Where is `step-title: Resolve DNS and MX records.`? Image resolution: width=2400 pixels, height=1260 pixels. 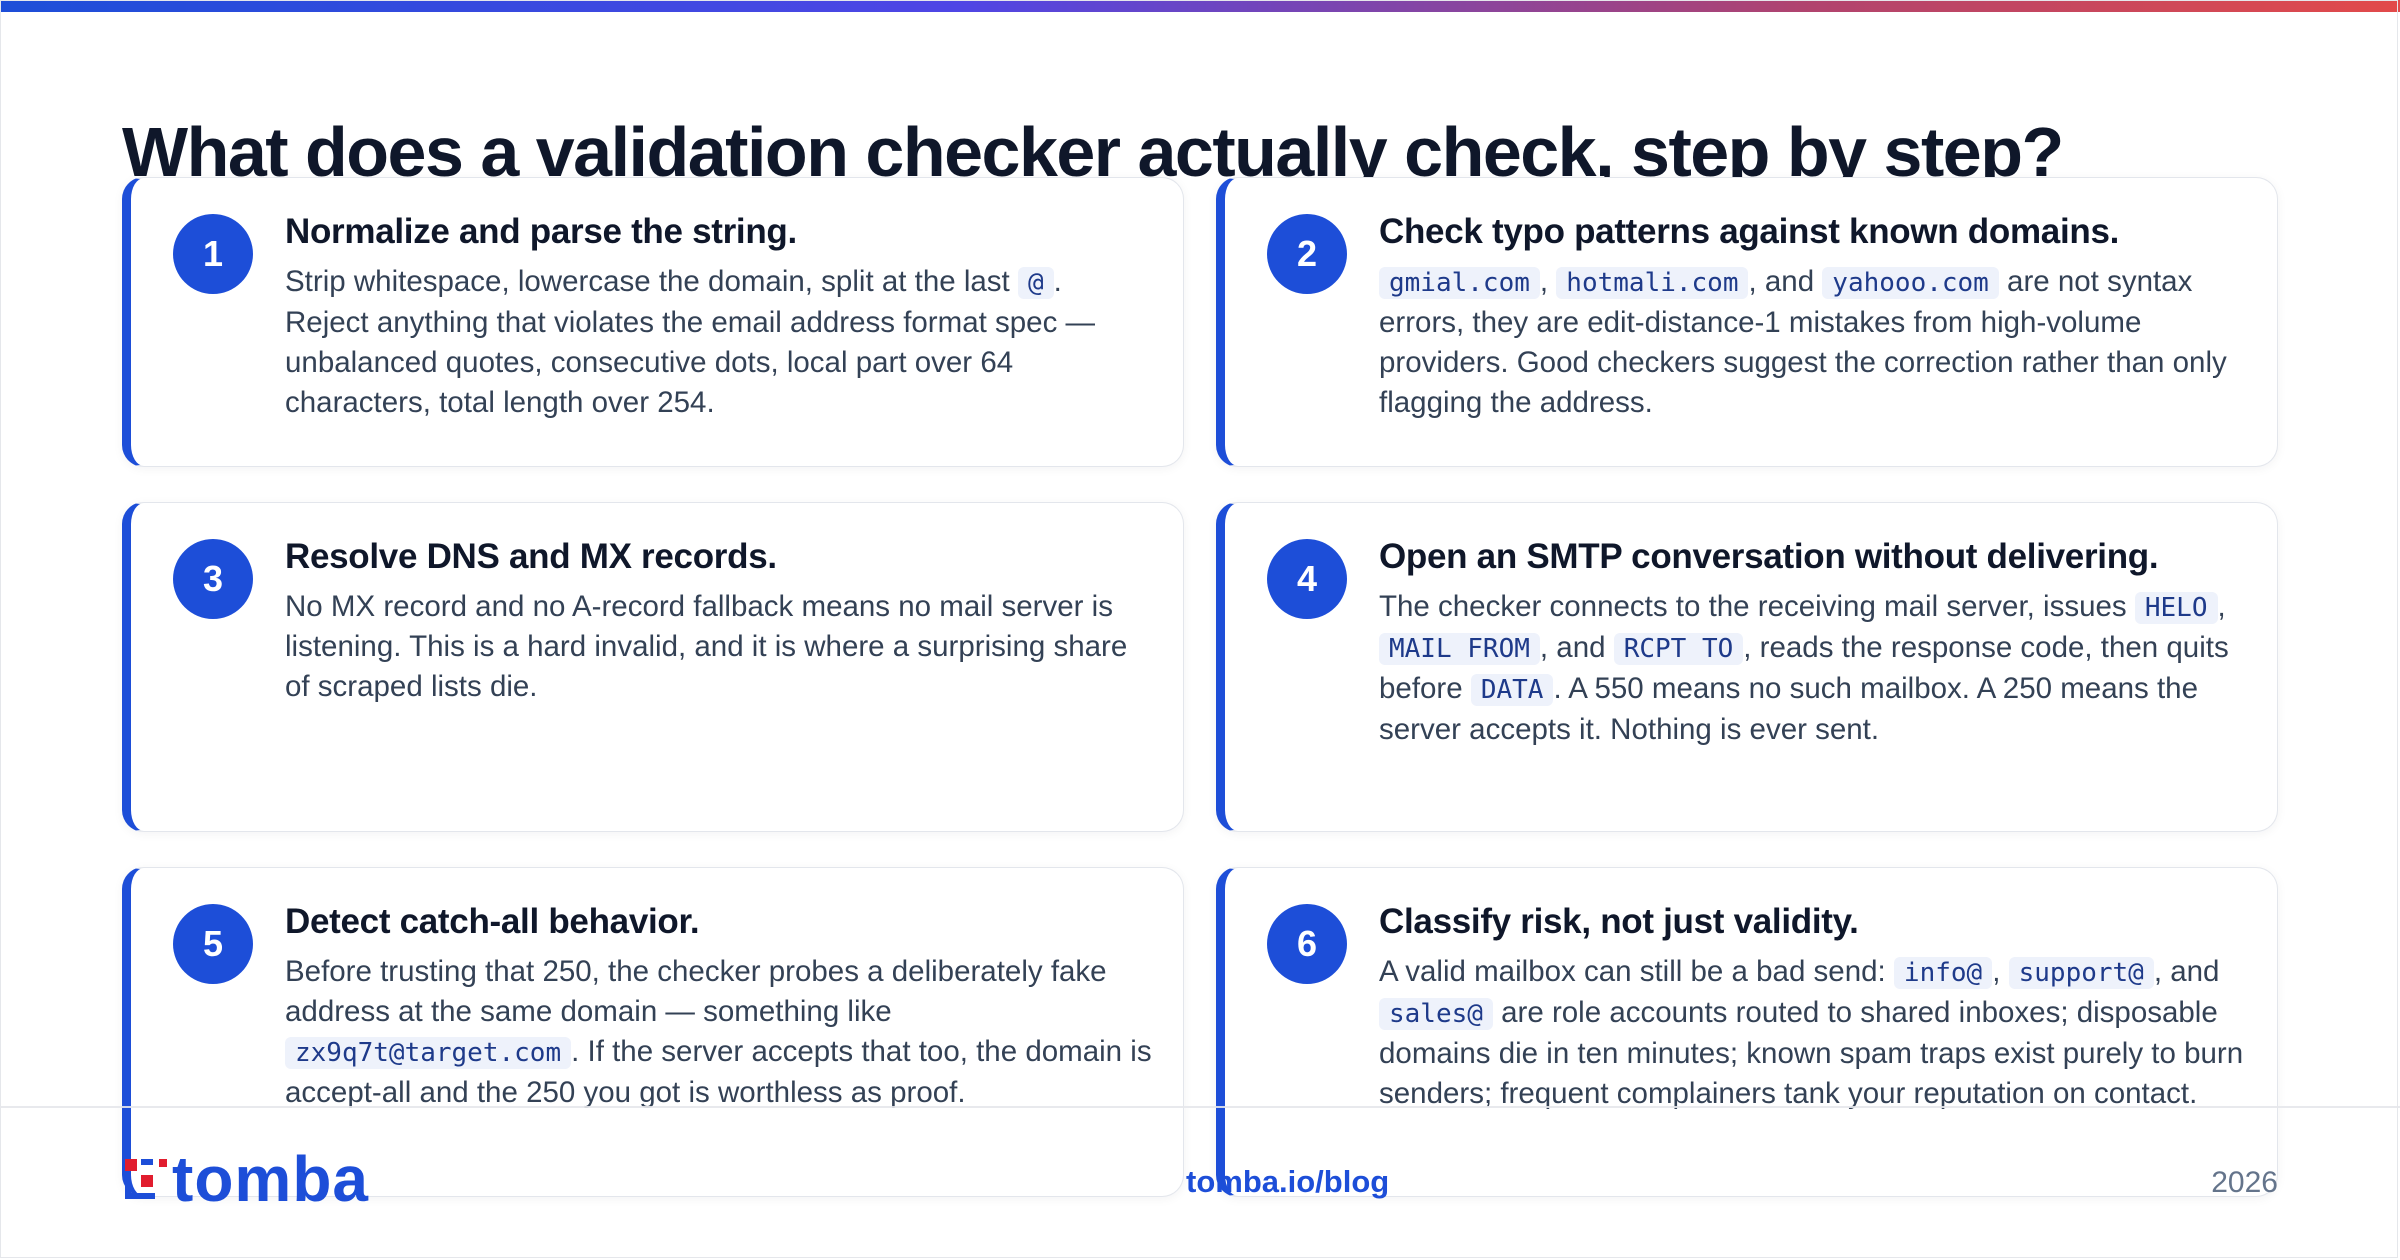 step-title: Resolve DNS and MX records. is located at coordinates (531, 556).